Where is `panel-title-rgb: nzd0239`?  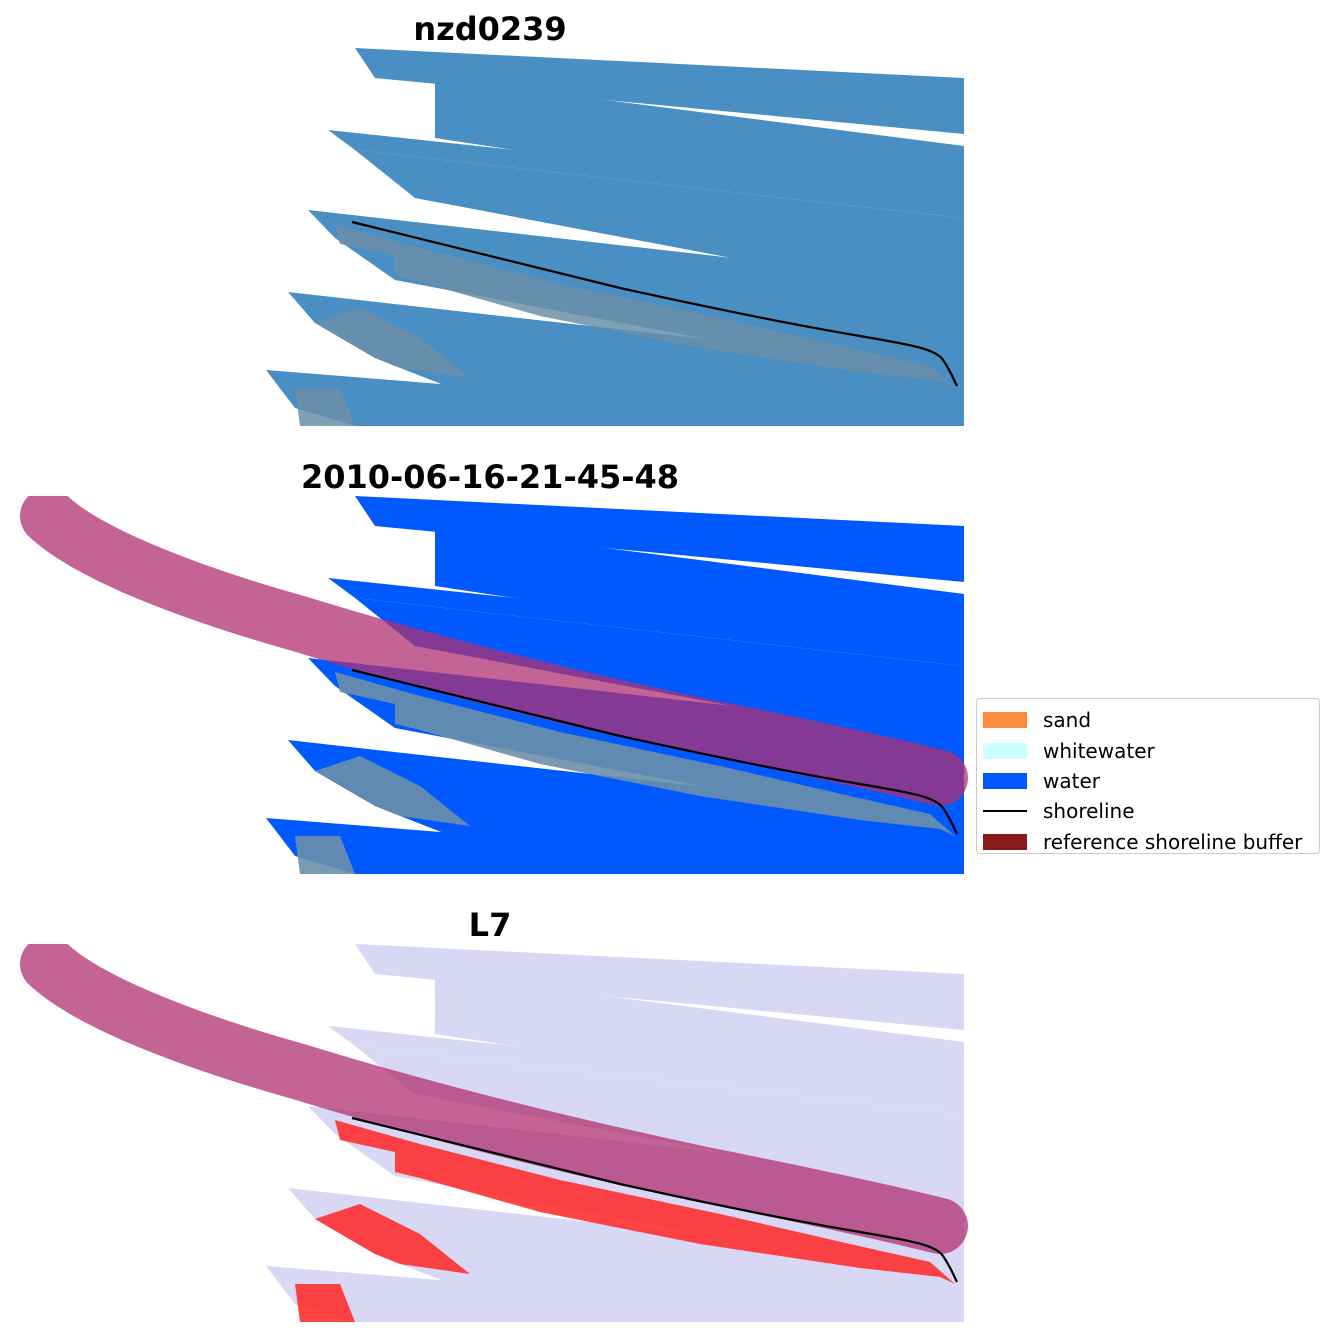 panel-title-rgb: nzd0239 is located at coordinates (490, 29).